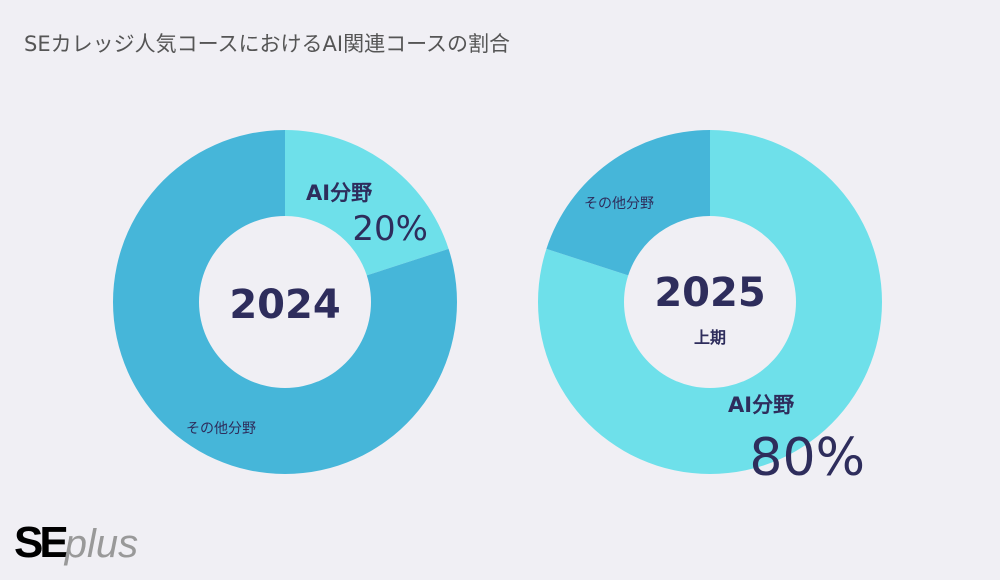 This screenshot has width=1000, height=580. Describe the element at coordinates (284, 305) in the screenshot. I see `center-label-2024: 2024` at that location.